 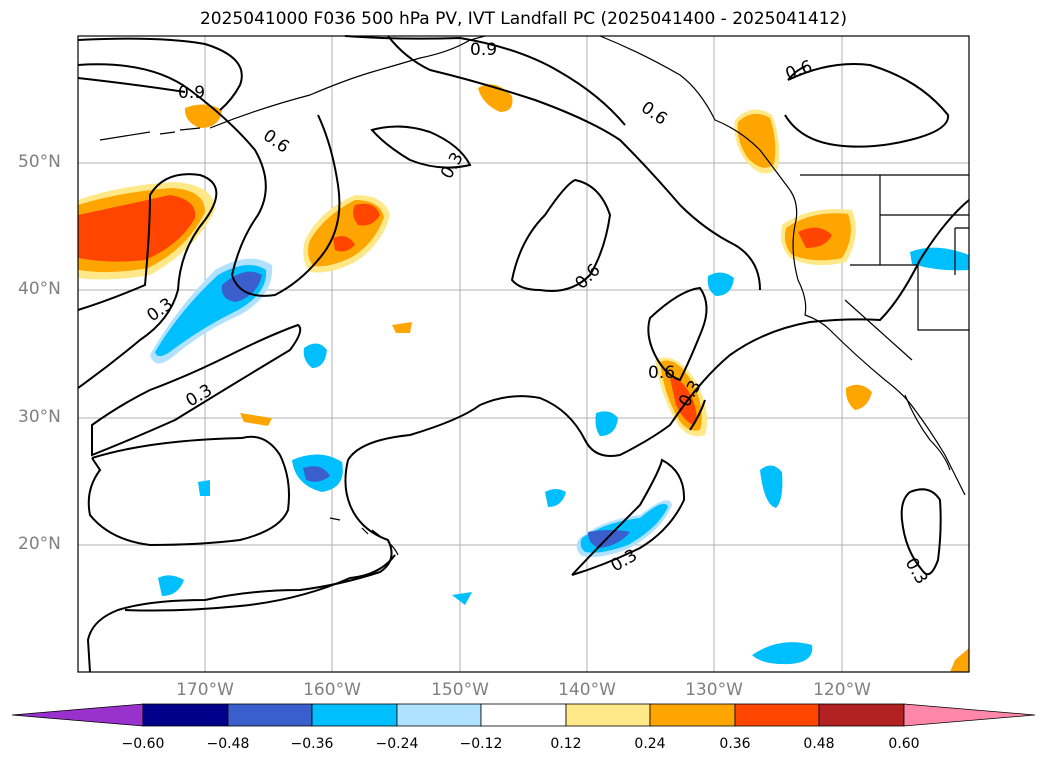 What do you see at coordinates (39, 544) in the screenshot?
I see `lat-label: 20°N` at bounding box center [39, 544].